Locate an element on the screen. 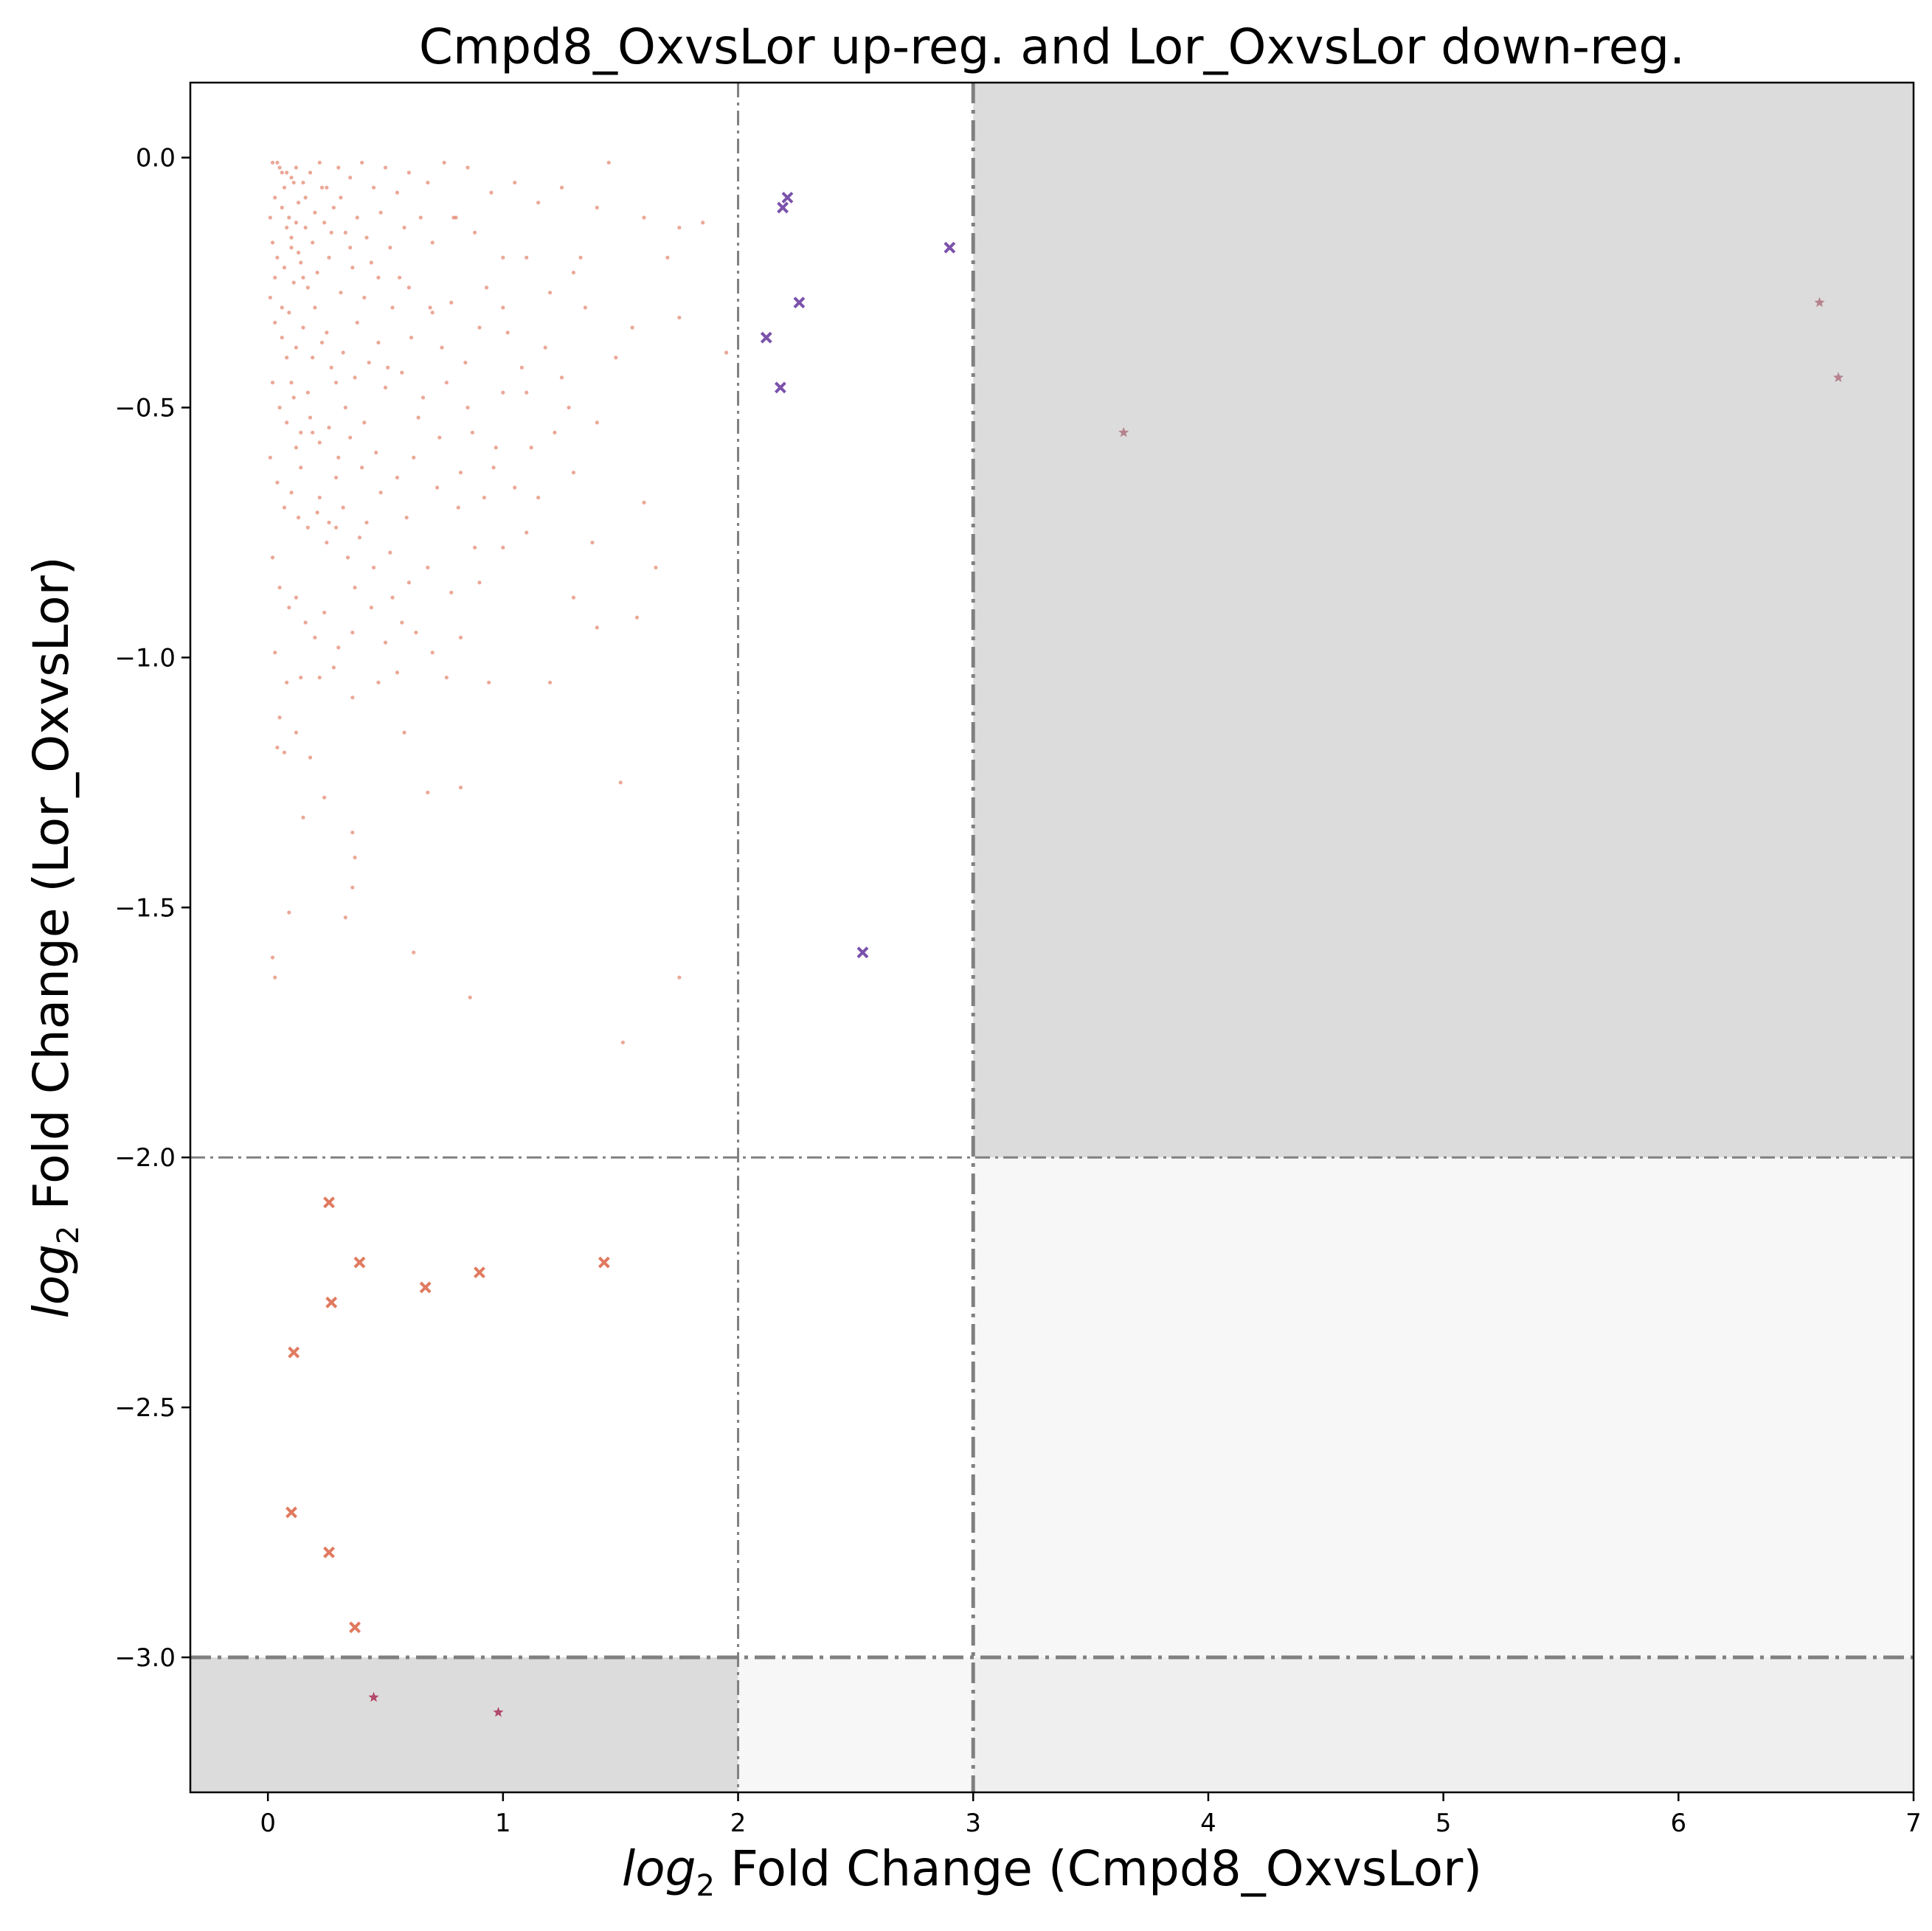 Image resolution: width=1932 pixels, height=1931 pixels. x-tick-label: 4 is located at coordinates (1208, 1823).